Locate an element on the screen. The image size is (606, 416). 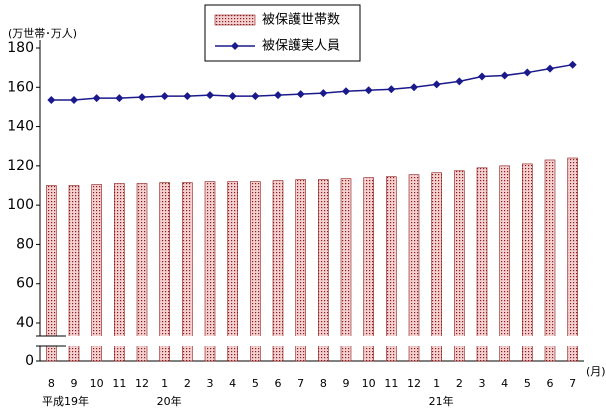
y-tick-label: 0 is located at coordinates (29, 361).